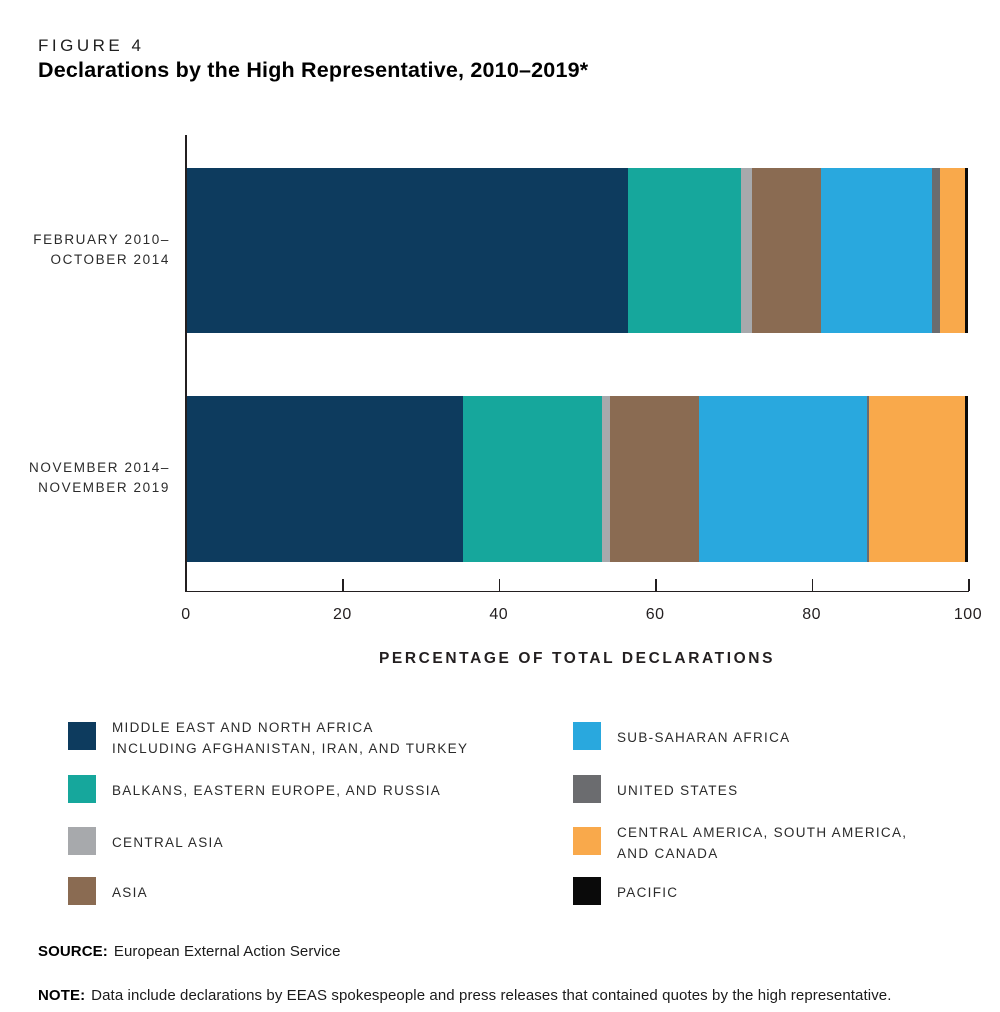  I want to click on bar-nov2014-nov2019, so click(577, 479).